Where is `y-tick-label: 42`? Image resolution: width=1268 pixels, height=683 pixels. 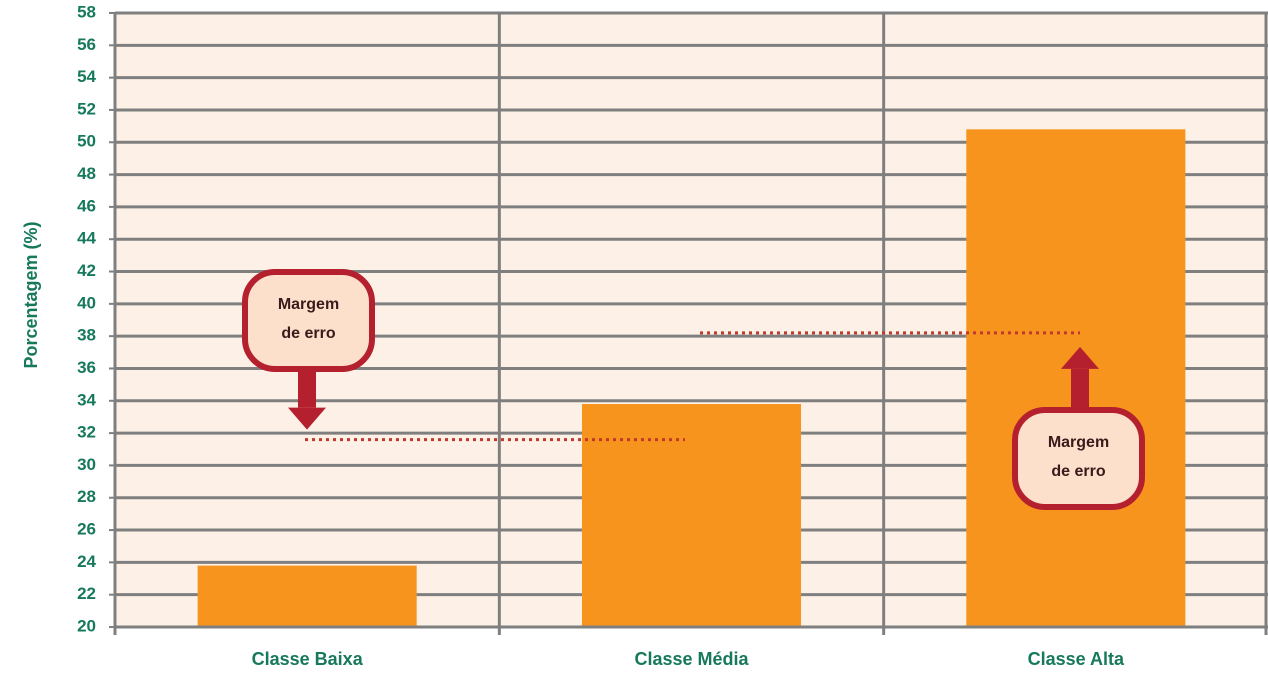
y-tick-label: 42 is located at coordinates (86, 270).